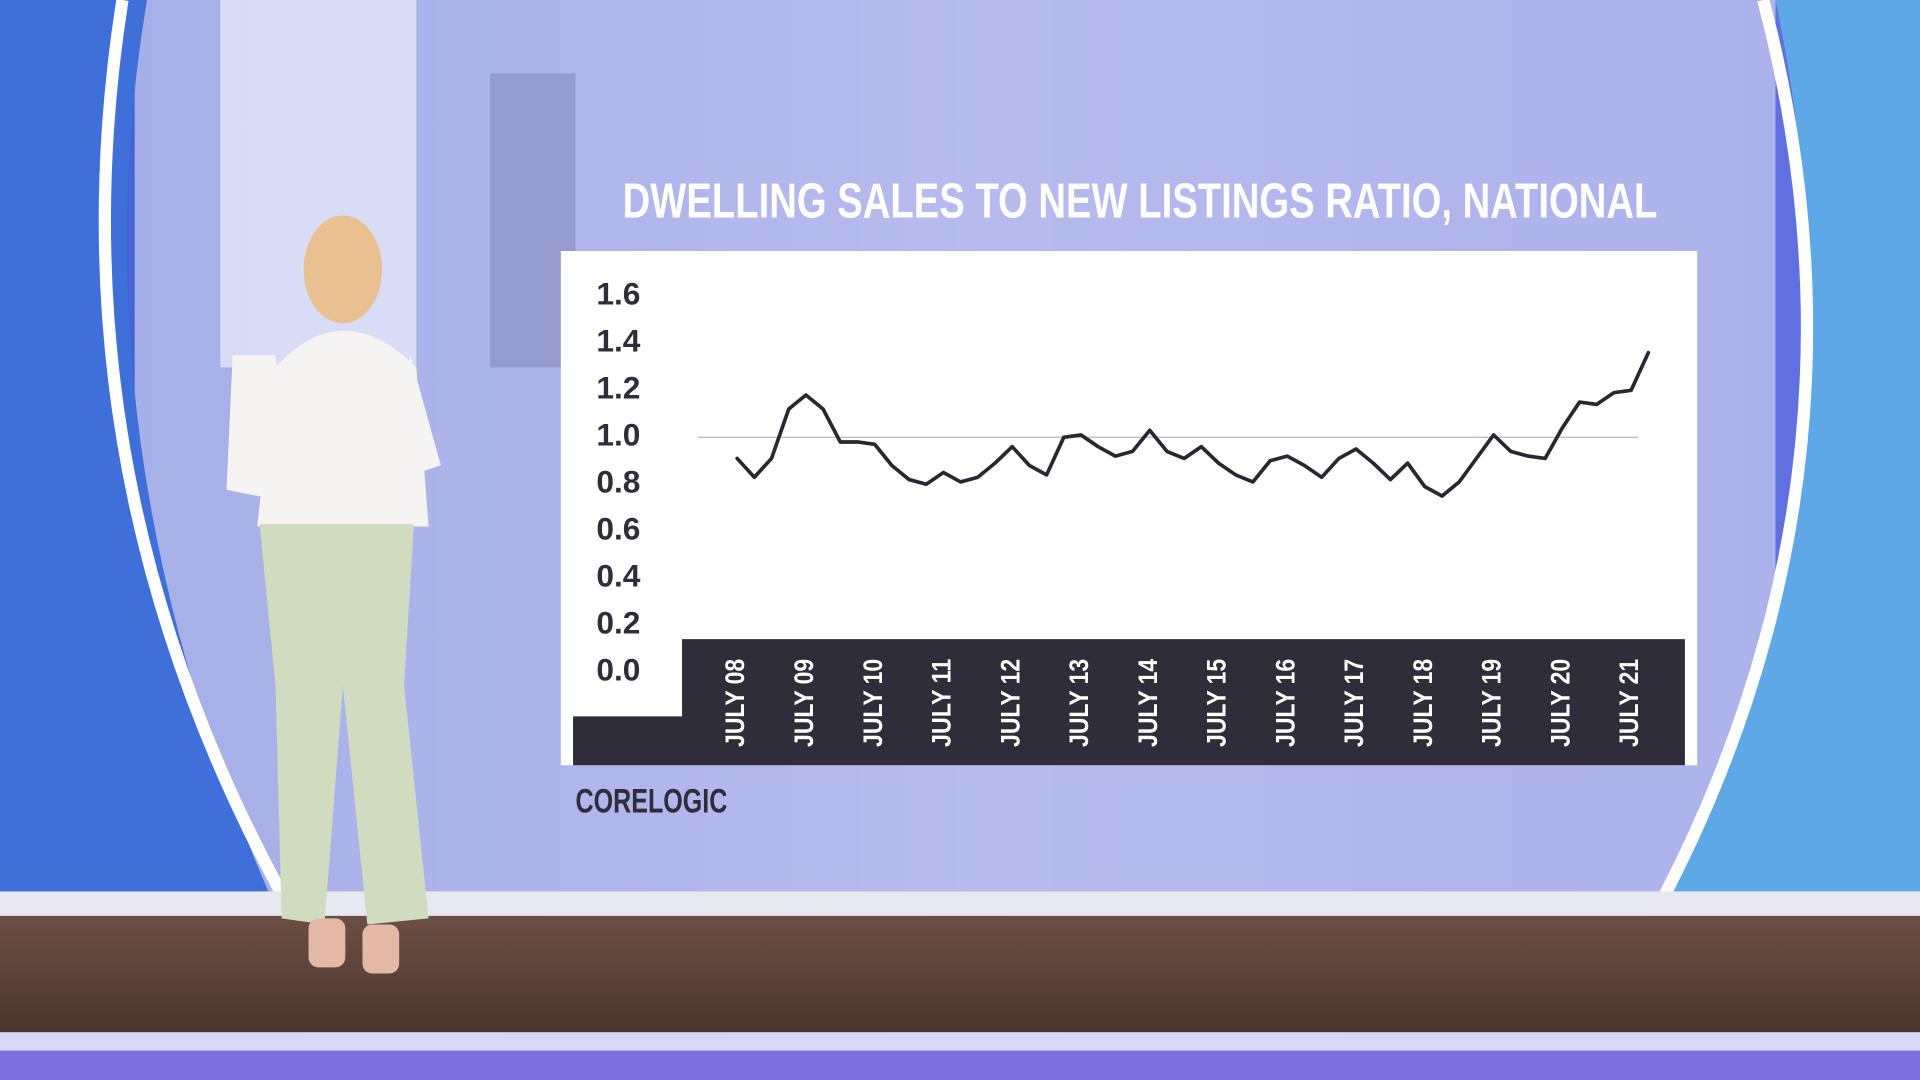 Image resolution: width=1920 pixels, height=1080 pixels. What do you see at coordinates (618, 576) in the screenshot?
I see `y-tick-label: 0.4` at bounding box center [618, 576].